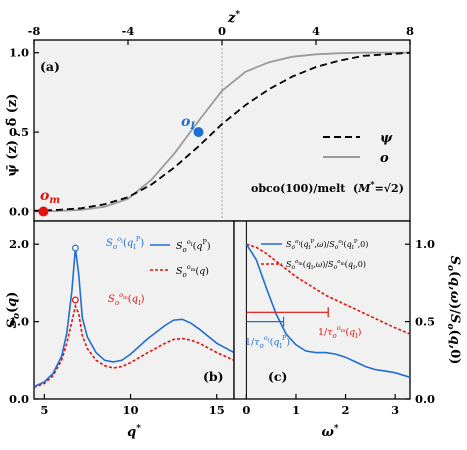 Image resolution: width=467 pixels, height=450 pixels. What do you see at coordinates (128, 31) in the screenshot?
I see `top-tick-label: -4` at bounding box center [128, 31].